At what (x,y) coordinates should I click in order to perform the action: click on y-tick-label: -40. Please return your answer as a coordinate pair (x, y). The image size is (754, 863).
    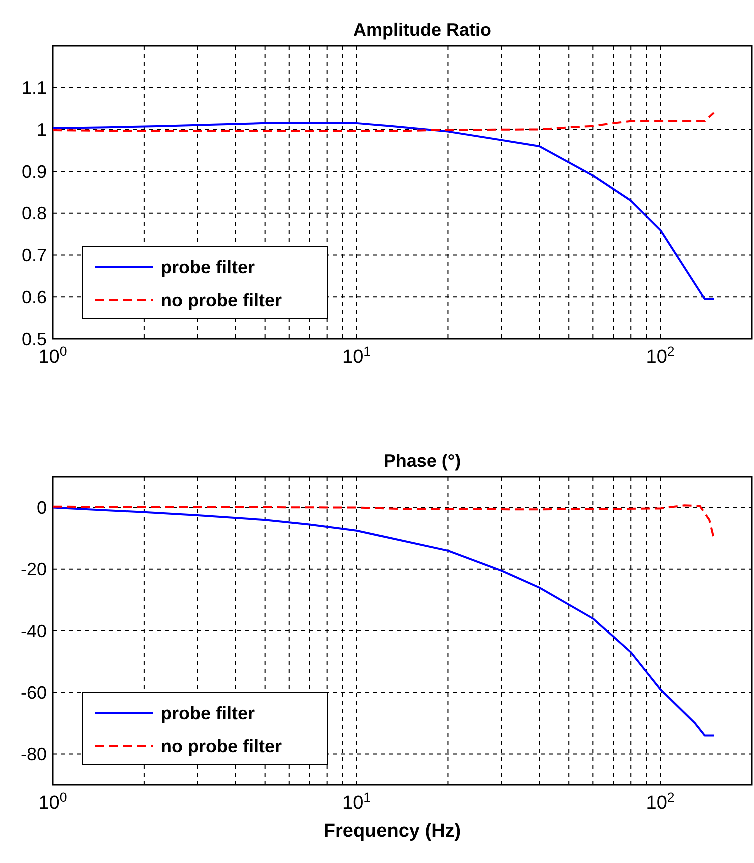
    Looking at the image, I should click on (33, 631).